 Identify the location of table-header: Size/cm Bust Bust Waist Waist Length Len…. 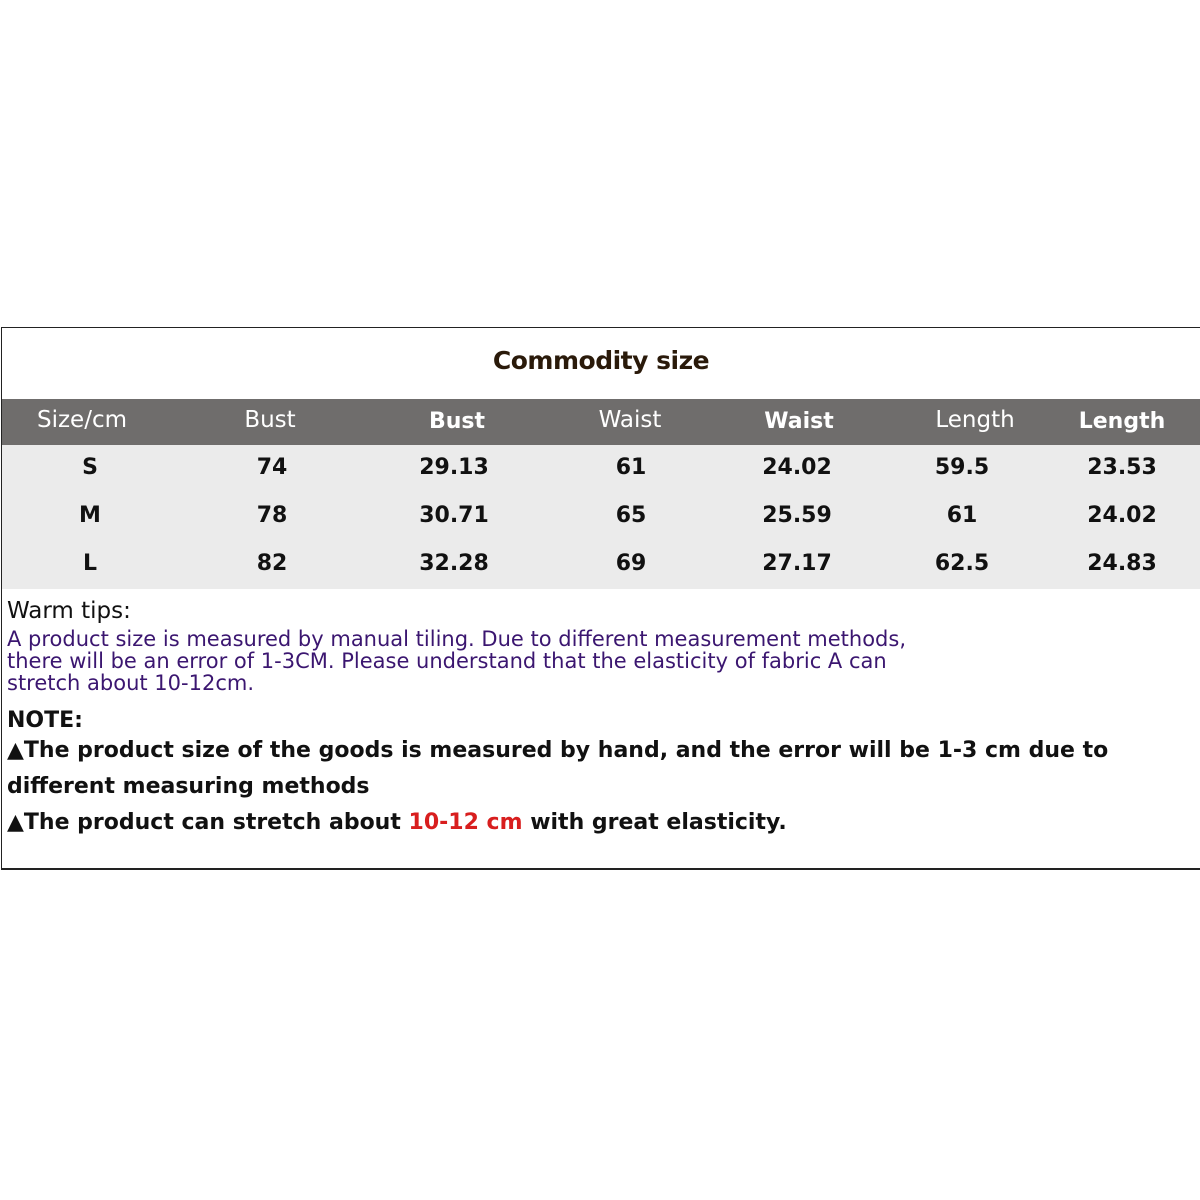
(601, 422).